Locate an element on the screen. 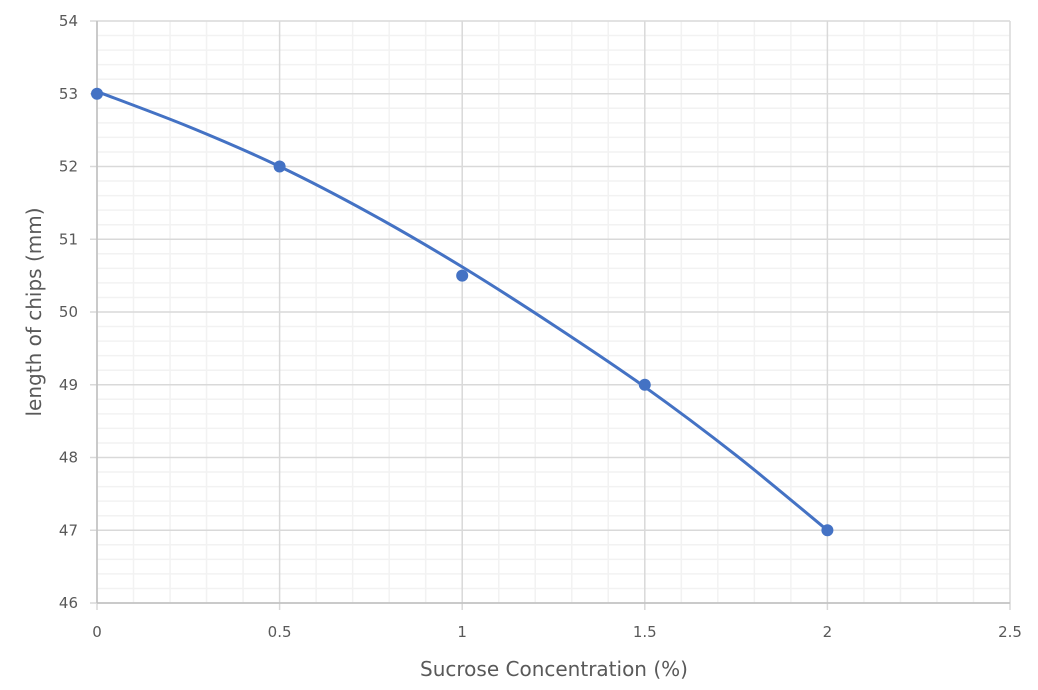 This screenshot has height=690, width=1038. y-tick-label: 50 is located at coordinates (68, 312).